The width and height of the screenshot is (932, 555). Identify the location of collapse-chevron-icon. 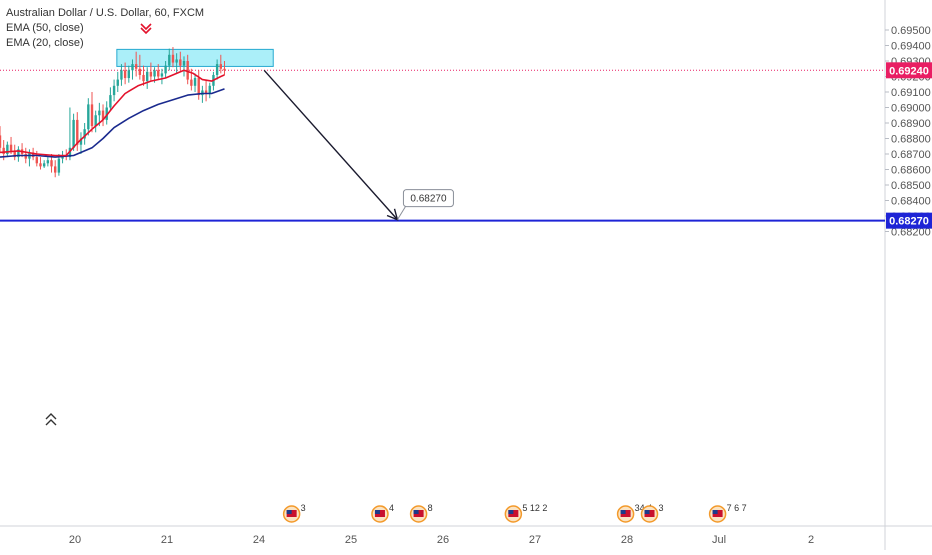
(146, 29).